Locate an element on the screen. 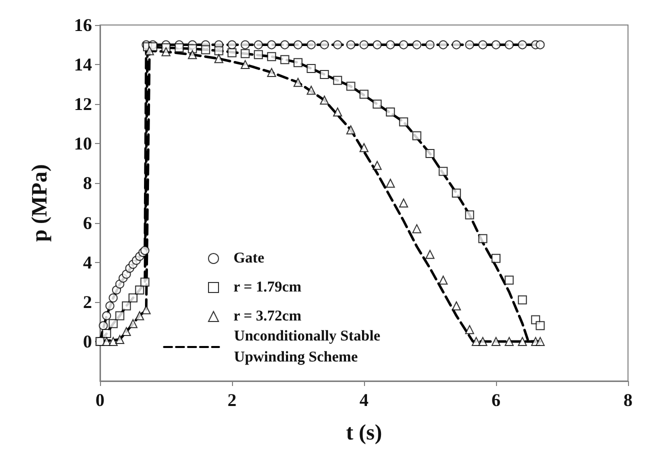  x-tick-label: 4 is located at coordinates (364, 400).